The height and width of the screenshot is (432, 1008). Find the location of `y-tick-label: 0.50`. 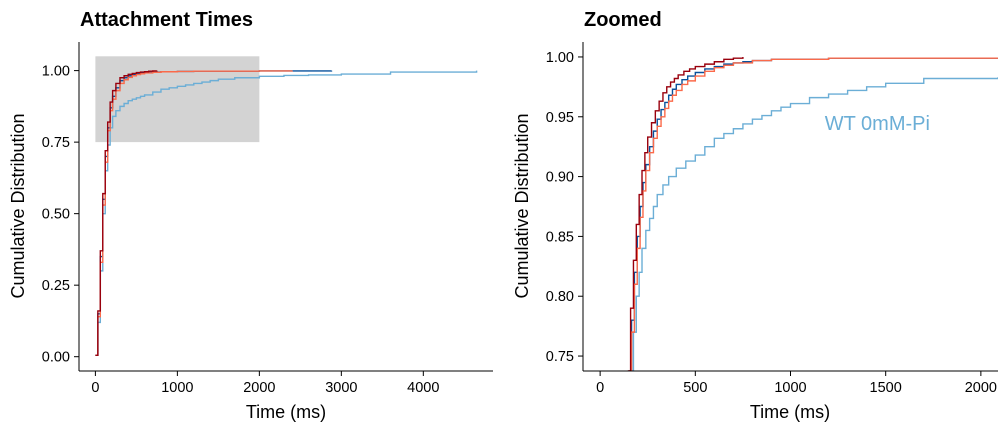

y-tick-label: 0.50 is located at coordinates (56, 215).